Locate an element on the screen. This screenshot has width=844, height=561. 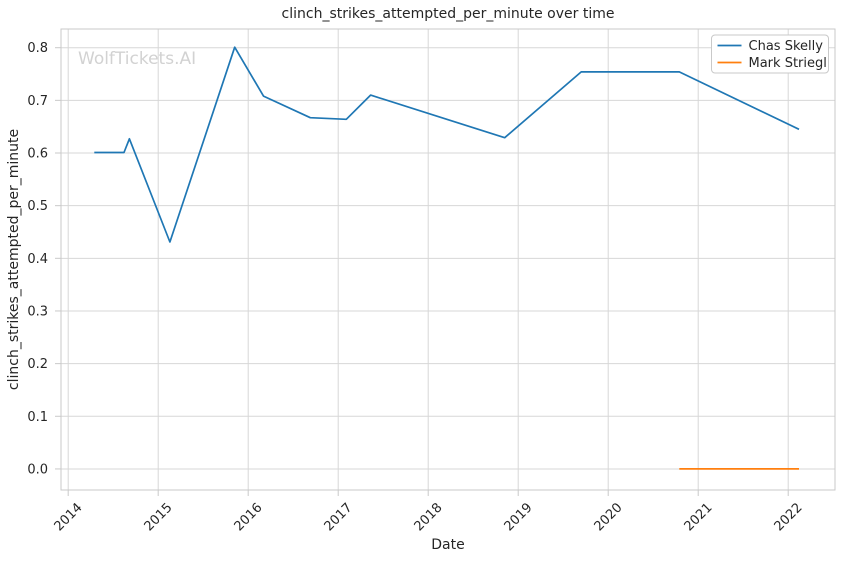
x-tick-label: 2020 is located at coordinates (609, 517).